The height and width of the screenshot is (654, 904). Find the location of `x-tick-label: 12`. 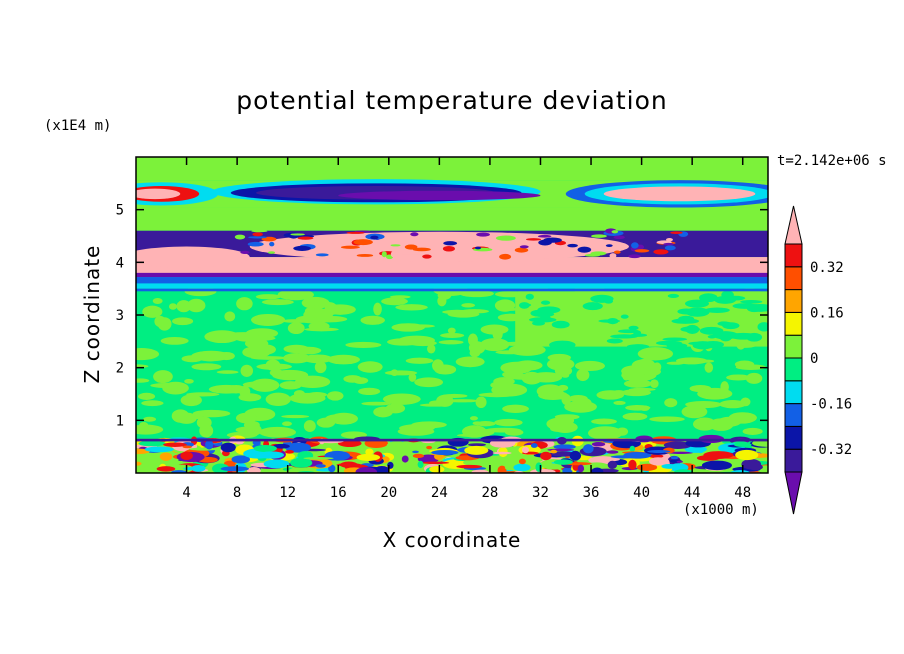

x-tick-label: 12 is located at coordinates (287, 493).